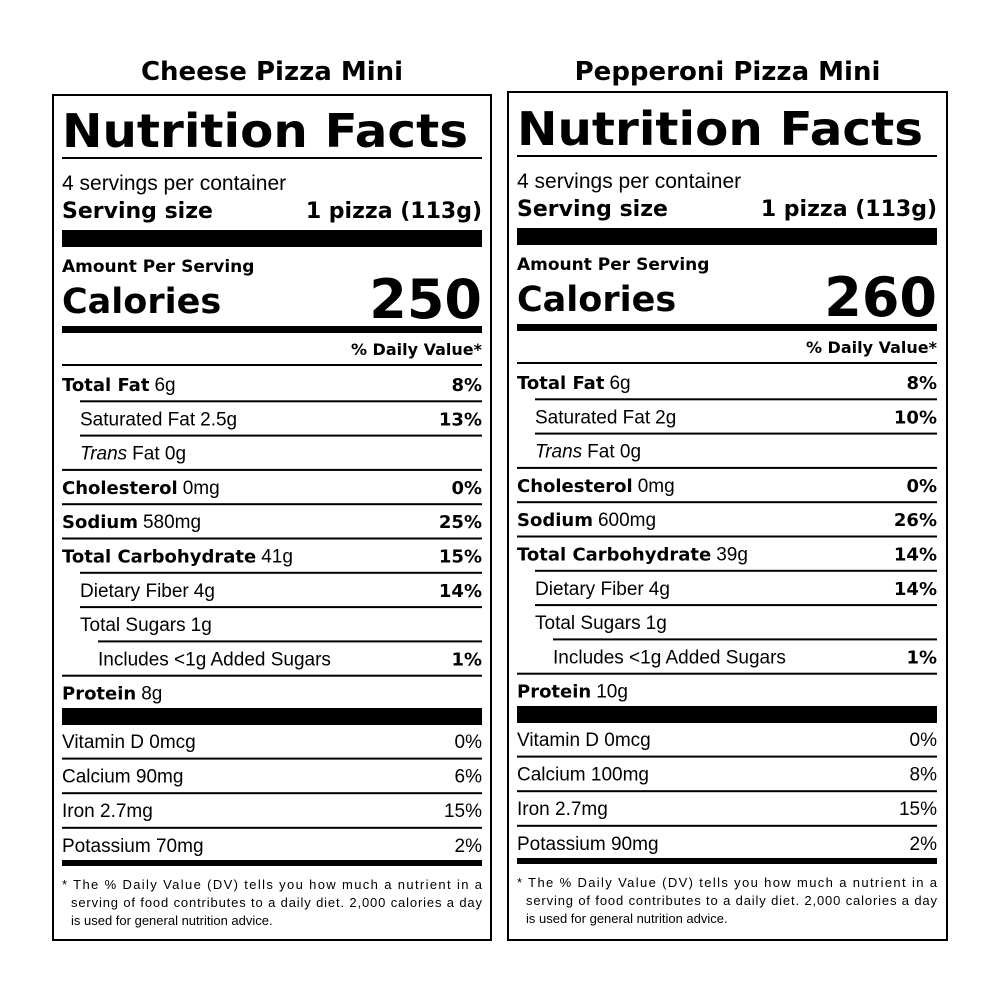  What do you see at coordinates (469, 742) in the screenshot?
I see `vitamin-dv: 0%` at bounding box center [469, 742].